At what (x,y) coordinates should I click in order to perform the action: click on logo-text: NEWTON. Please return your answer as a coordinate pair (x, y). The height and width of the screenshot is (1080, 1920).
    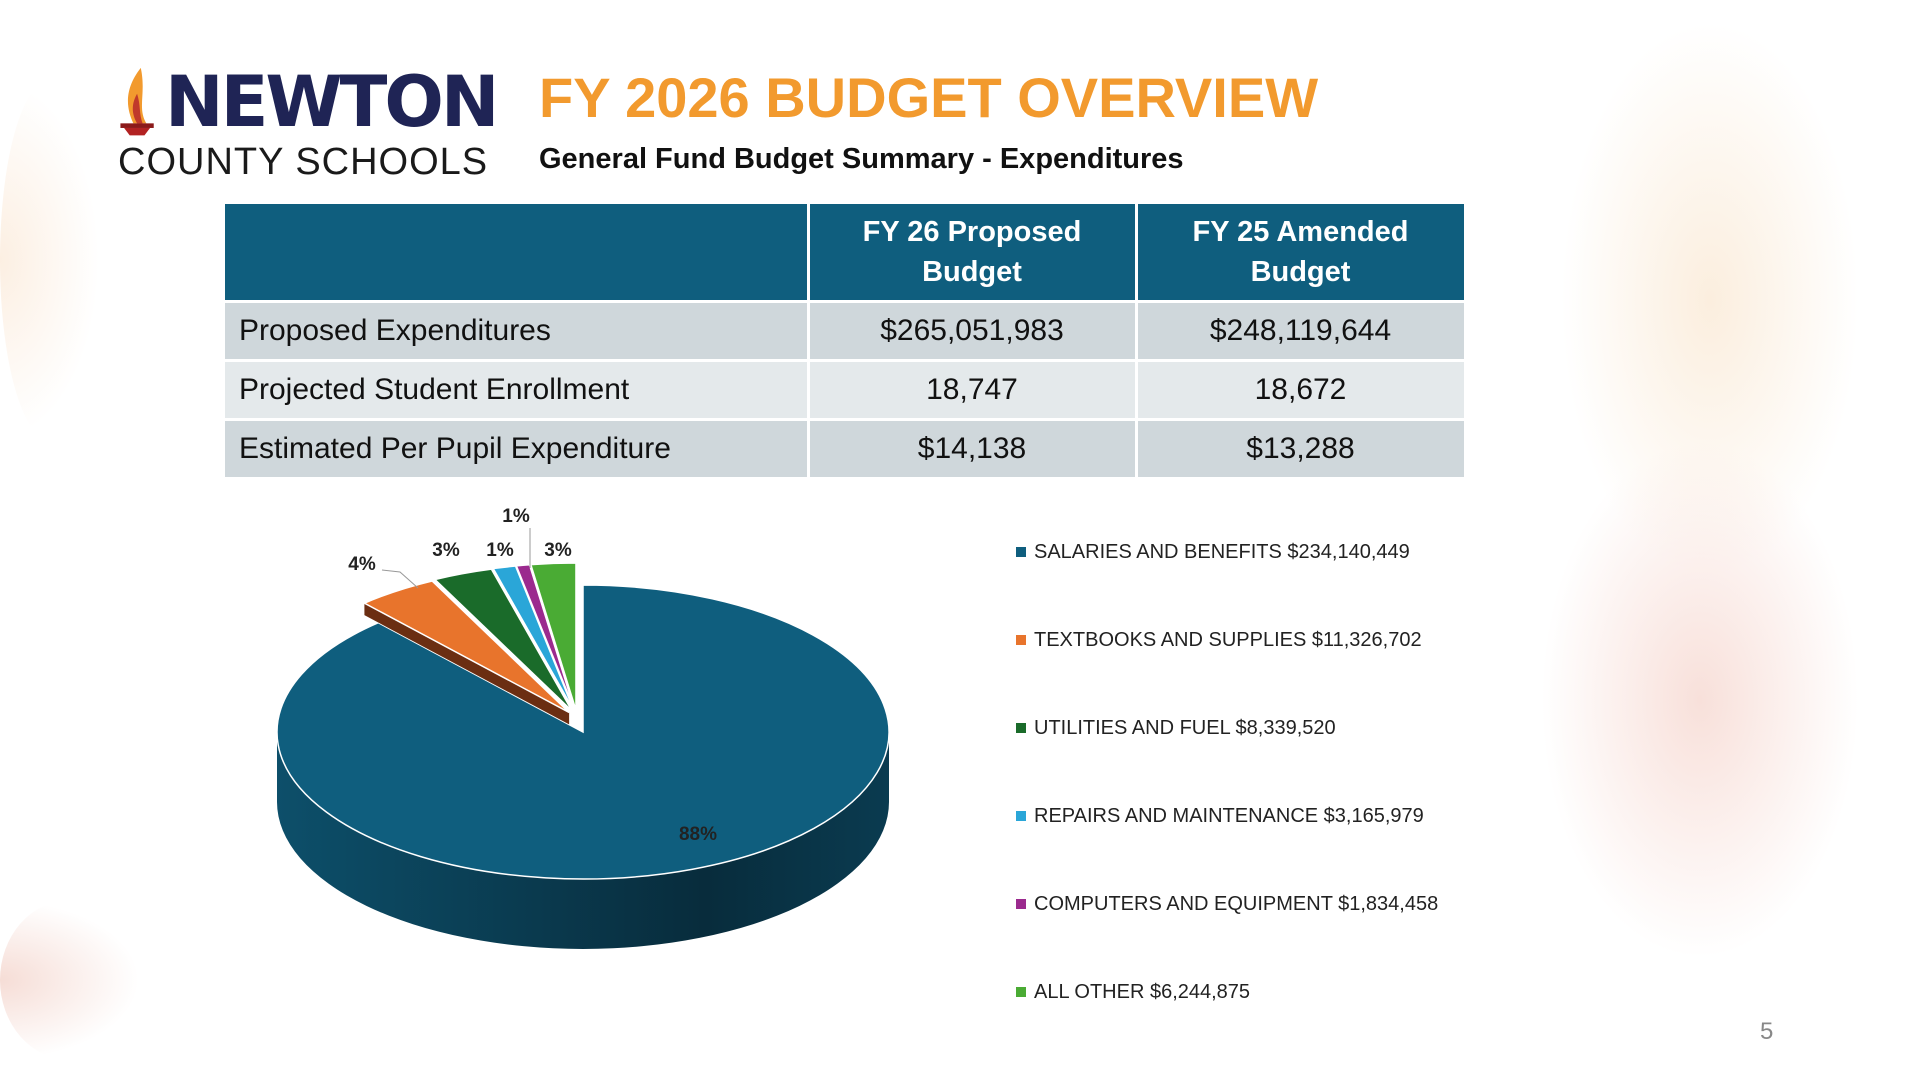
    Looking at the image, I should click on (332, 102).